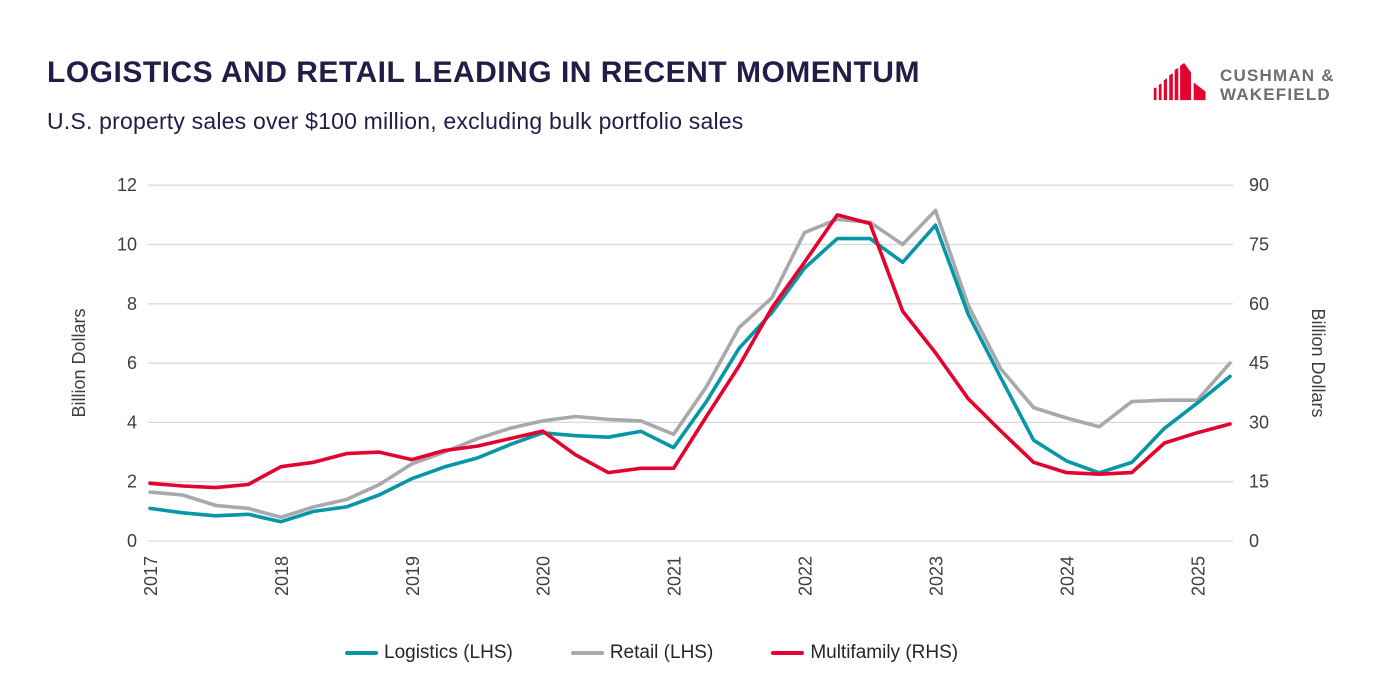  Describe the element at coordinates (151, 576) in the screenshot. I see `x-axis-tick: 2017` at that location.